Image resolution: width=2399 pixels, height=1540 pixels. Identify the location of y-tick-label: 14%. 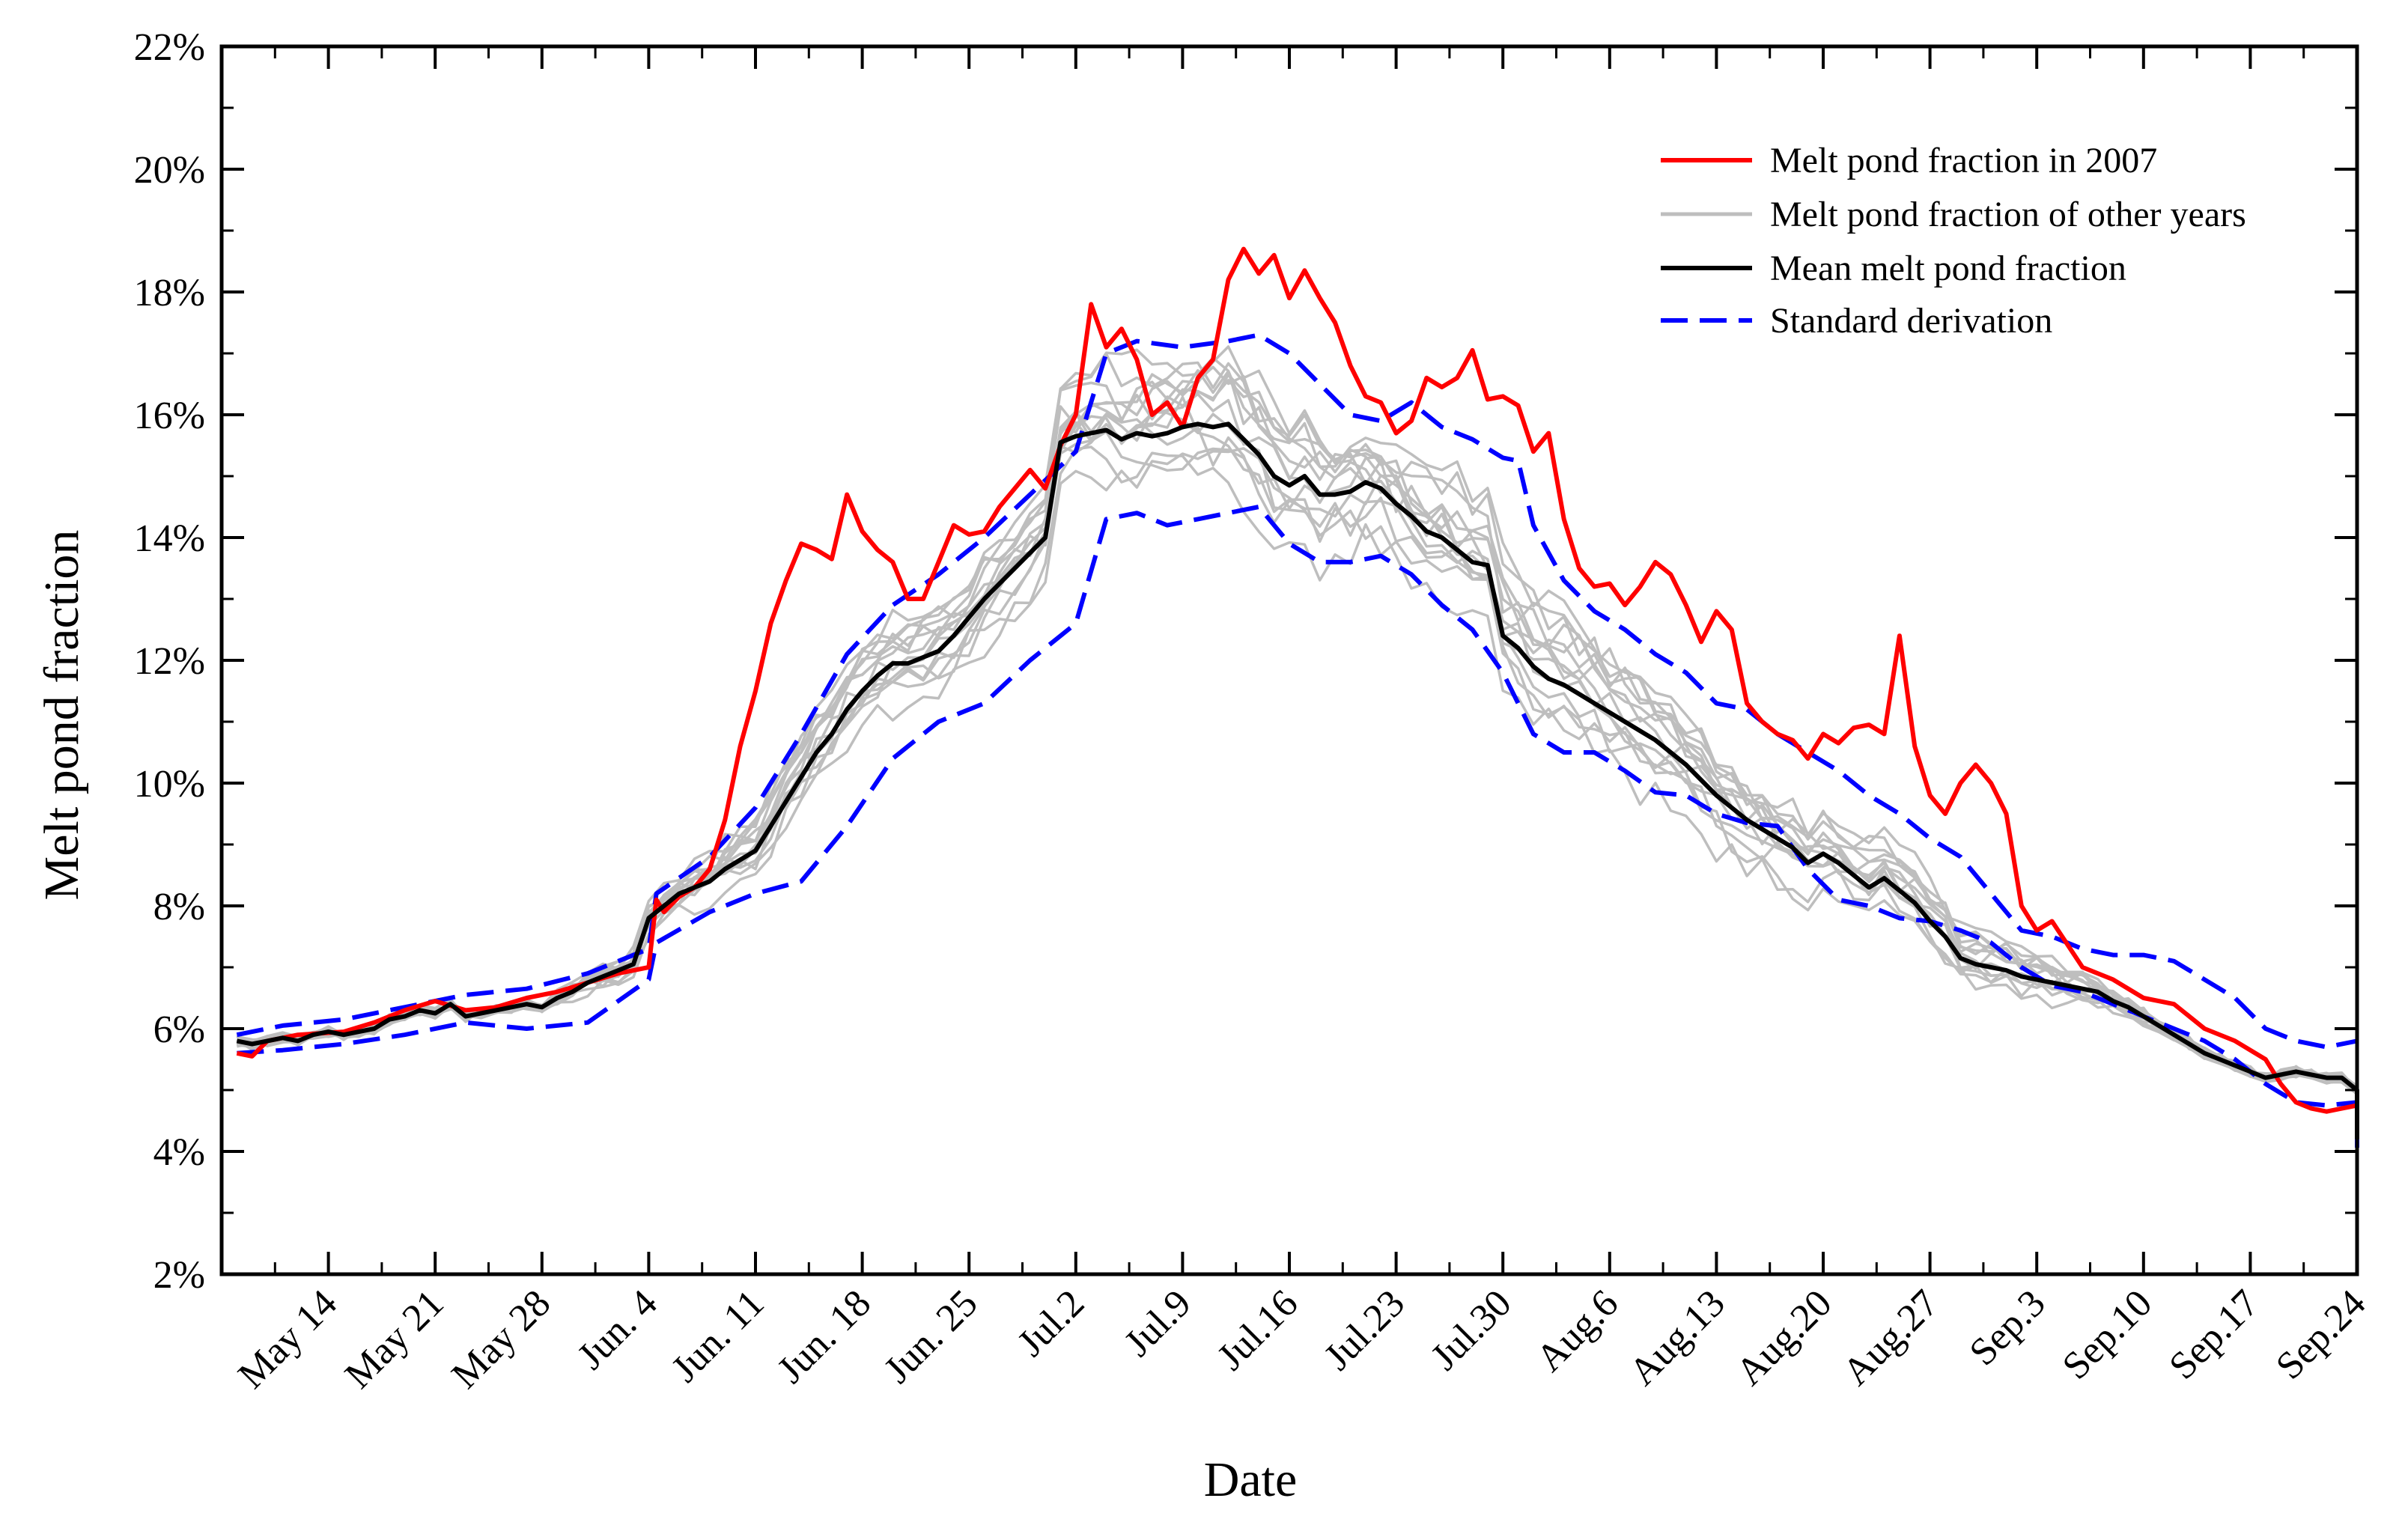
(169, 538).